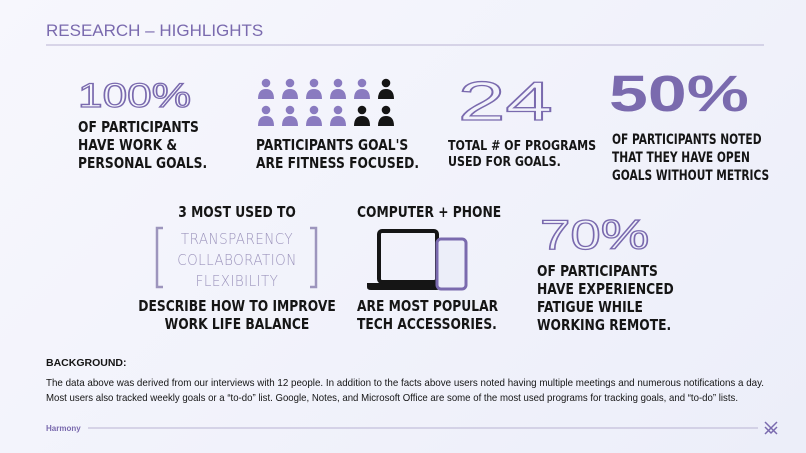 The height and width of the screenshot is (453, 806). I want to click on stat-number: 50%, so click(679, 93).